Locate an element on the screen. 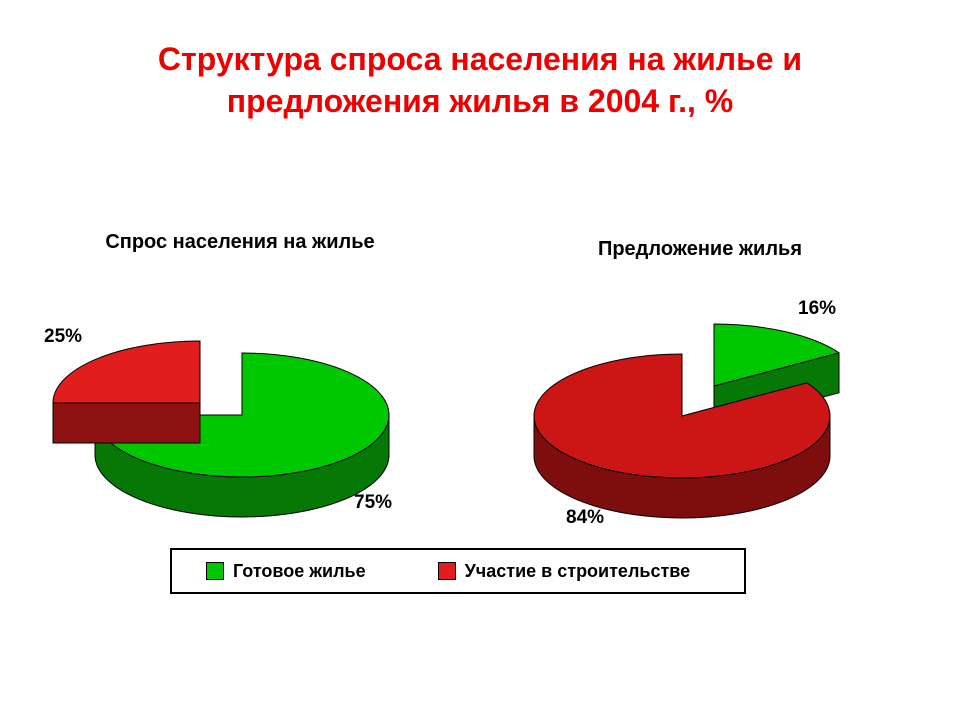 This screenshot has height=720, width=960. pie-1-slice-1-top is located at coordinates (682, 416).